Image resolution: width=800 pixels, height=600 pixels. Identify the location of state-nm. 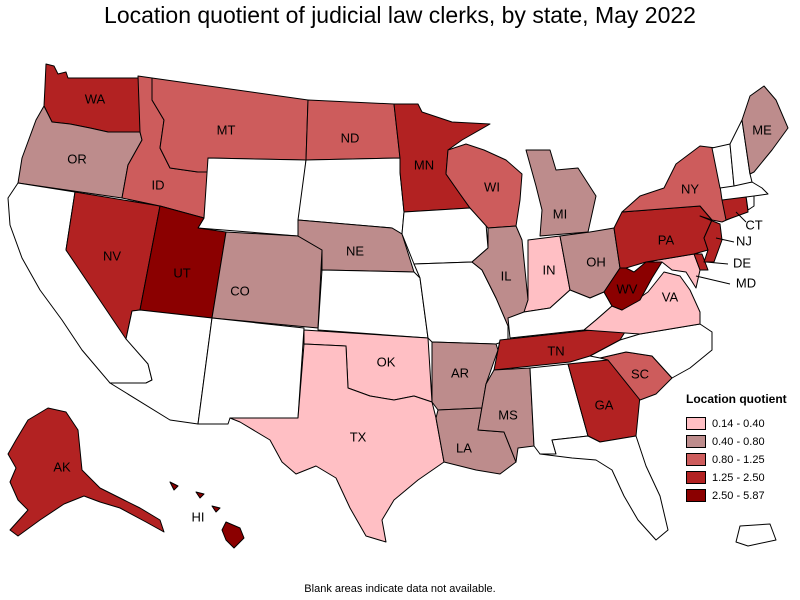
(251, 371).